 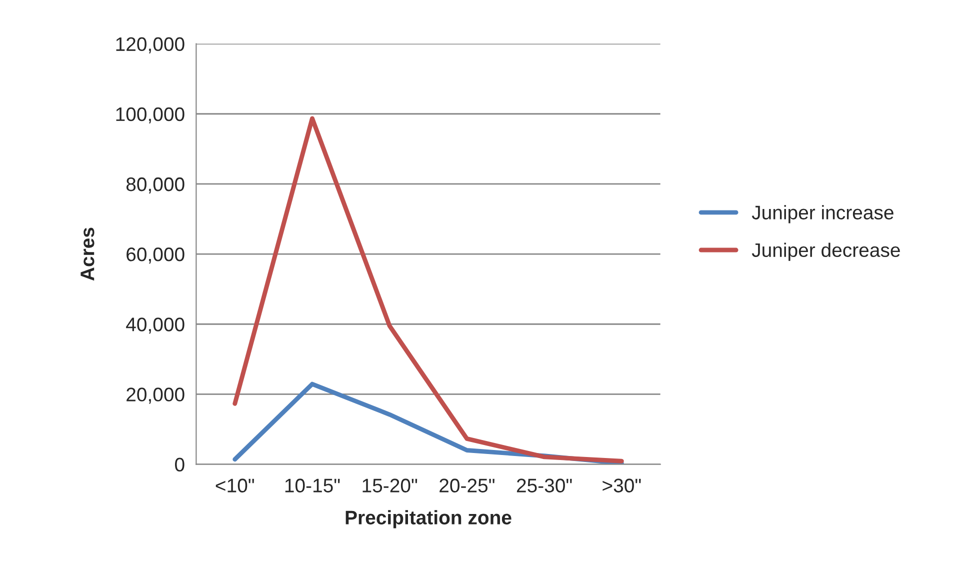 I want to click on x-tick-label: <10", so click(x=235, y=485).